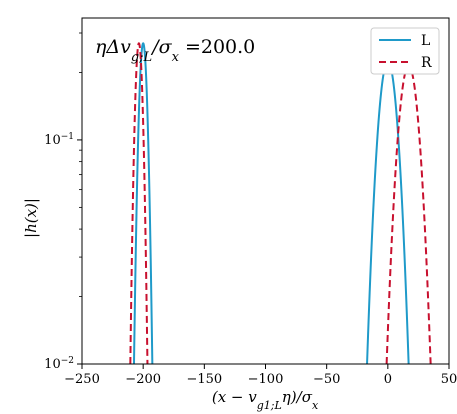 Image resolution: width=457 pixels, height=414 pixels. What do you see at coordinates (59, 140) in the screenshot?
I see `y-tick-label: 10⁻¹` at bounding box center [59, 140].